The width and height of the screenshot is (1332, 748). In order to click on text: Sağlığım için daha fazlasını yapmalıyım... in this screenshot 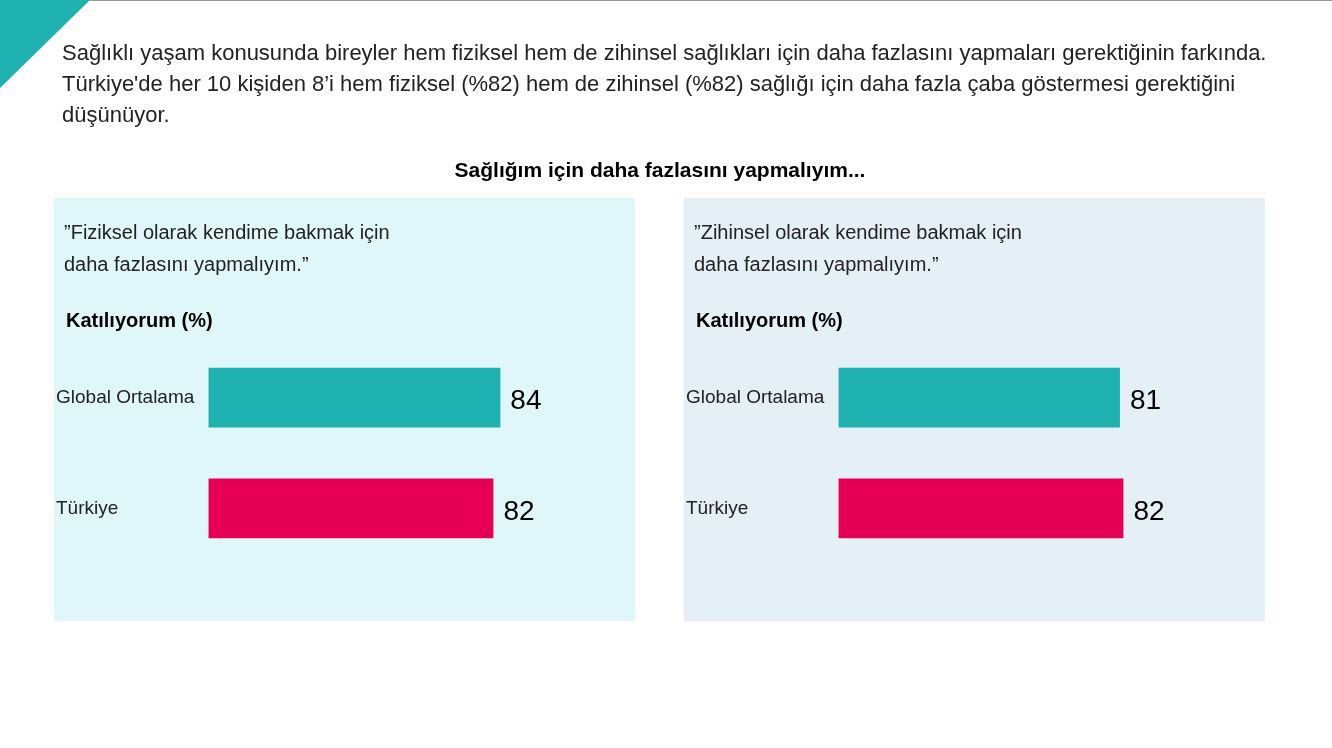, I will do `click(660, 170)`.